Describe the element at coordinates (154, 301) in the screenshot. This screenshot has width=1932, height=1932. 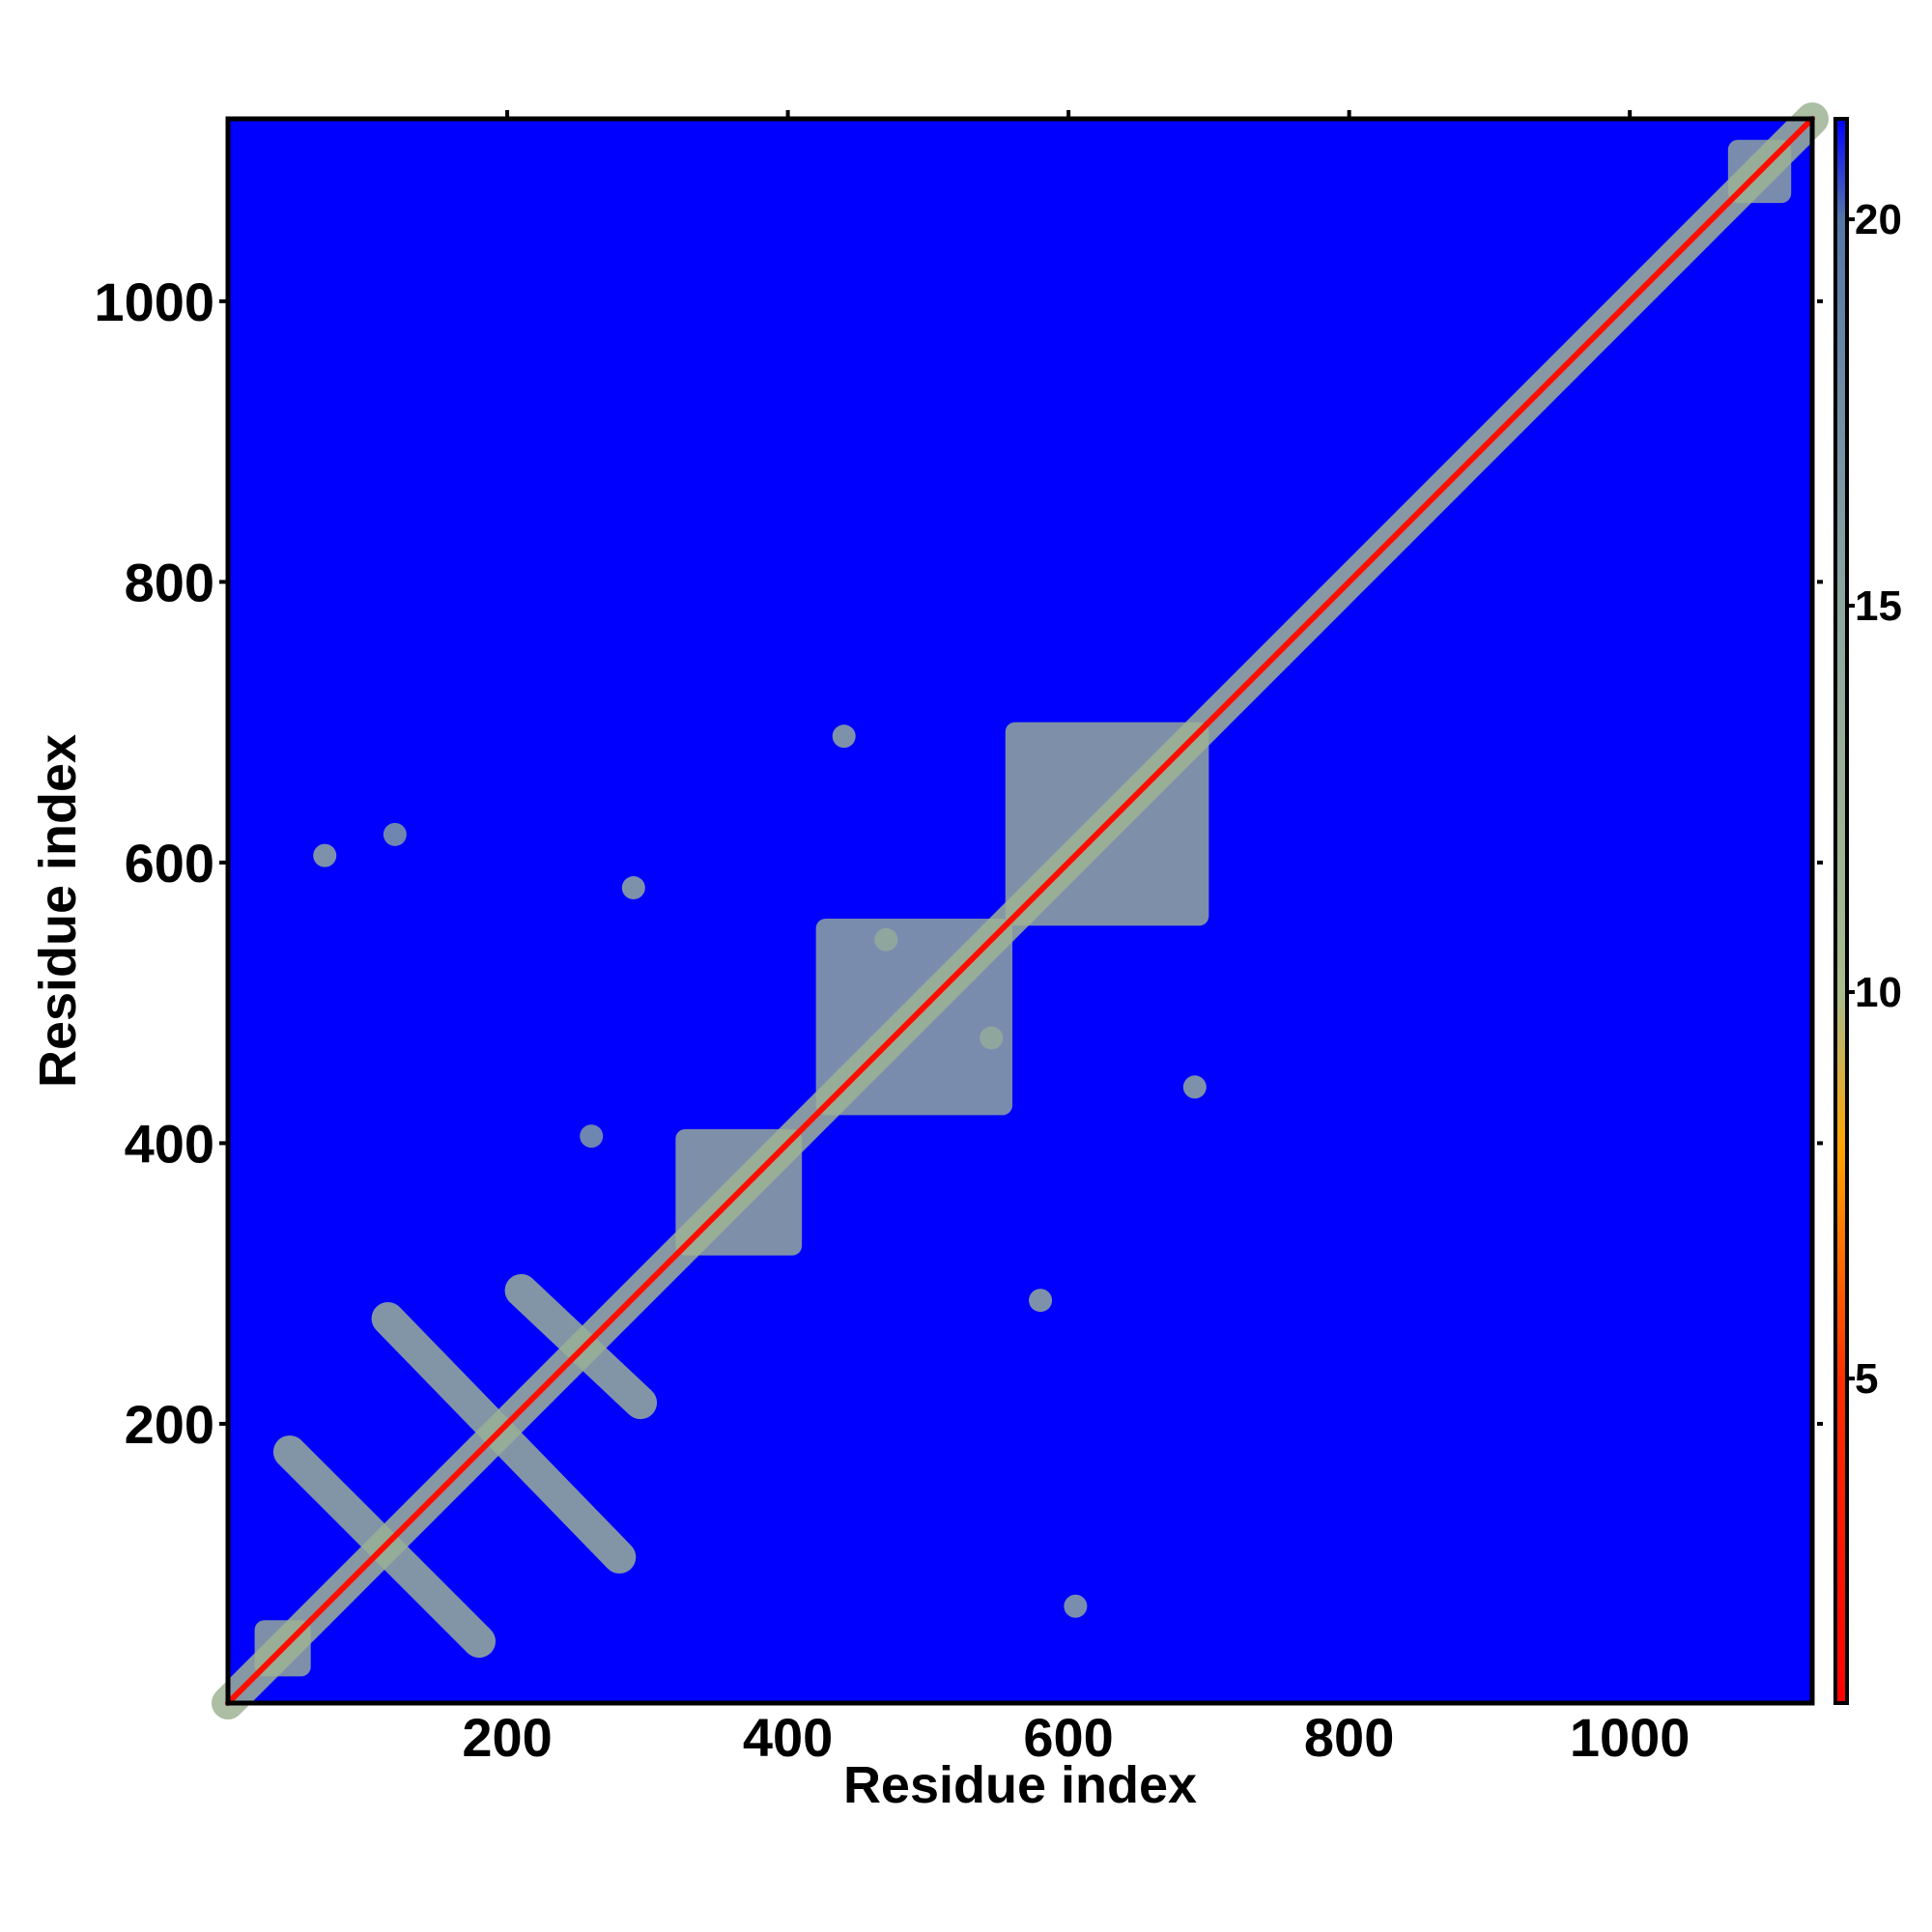
I see `y-tick-label: 1000` at that location.